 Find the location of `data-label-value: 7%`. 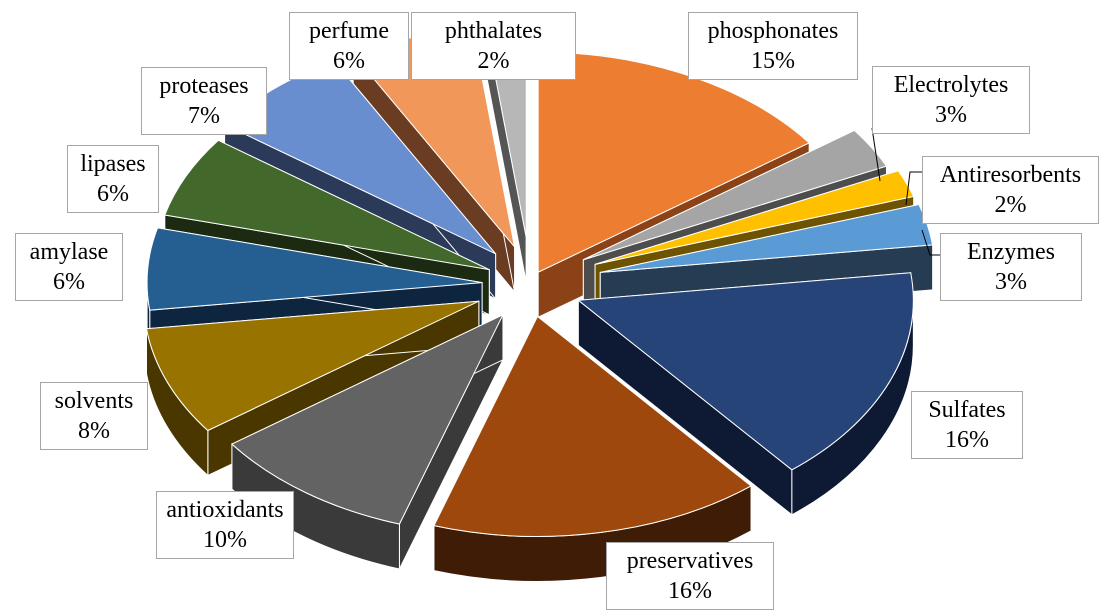

data-label-value: 7% is located at coordinates (204, 116).